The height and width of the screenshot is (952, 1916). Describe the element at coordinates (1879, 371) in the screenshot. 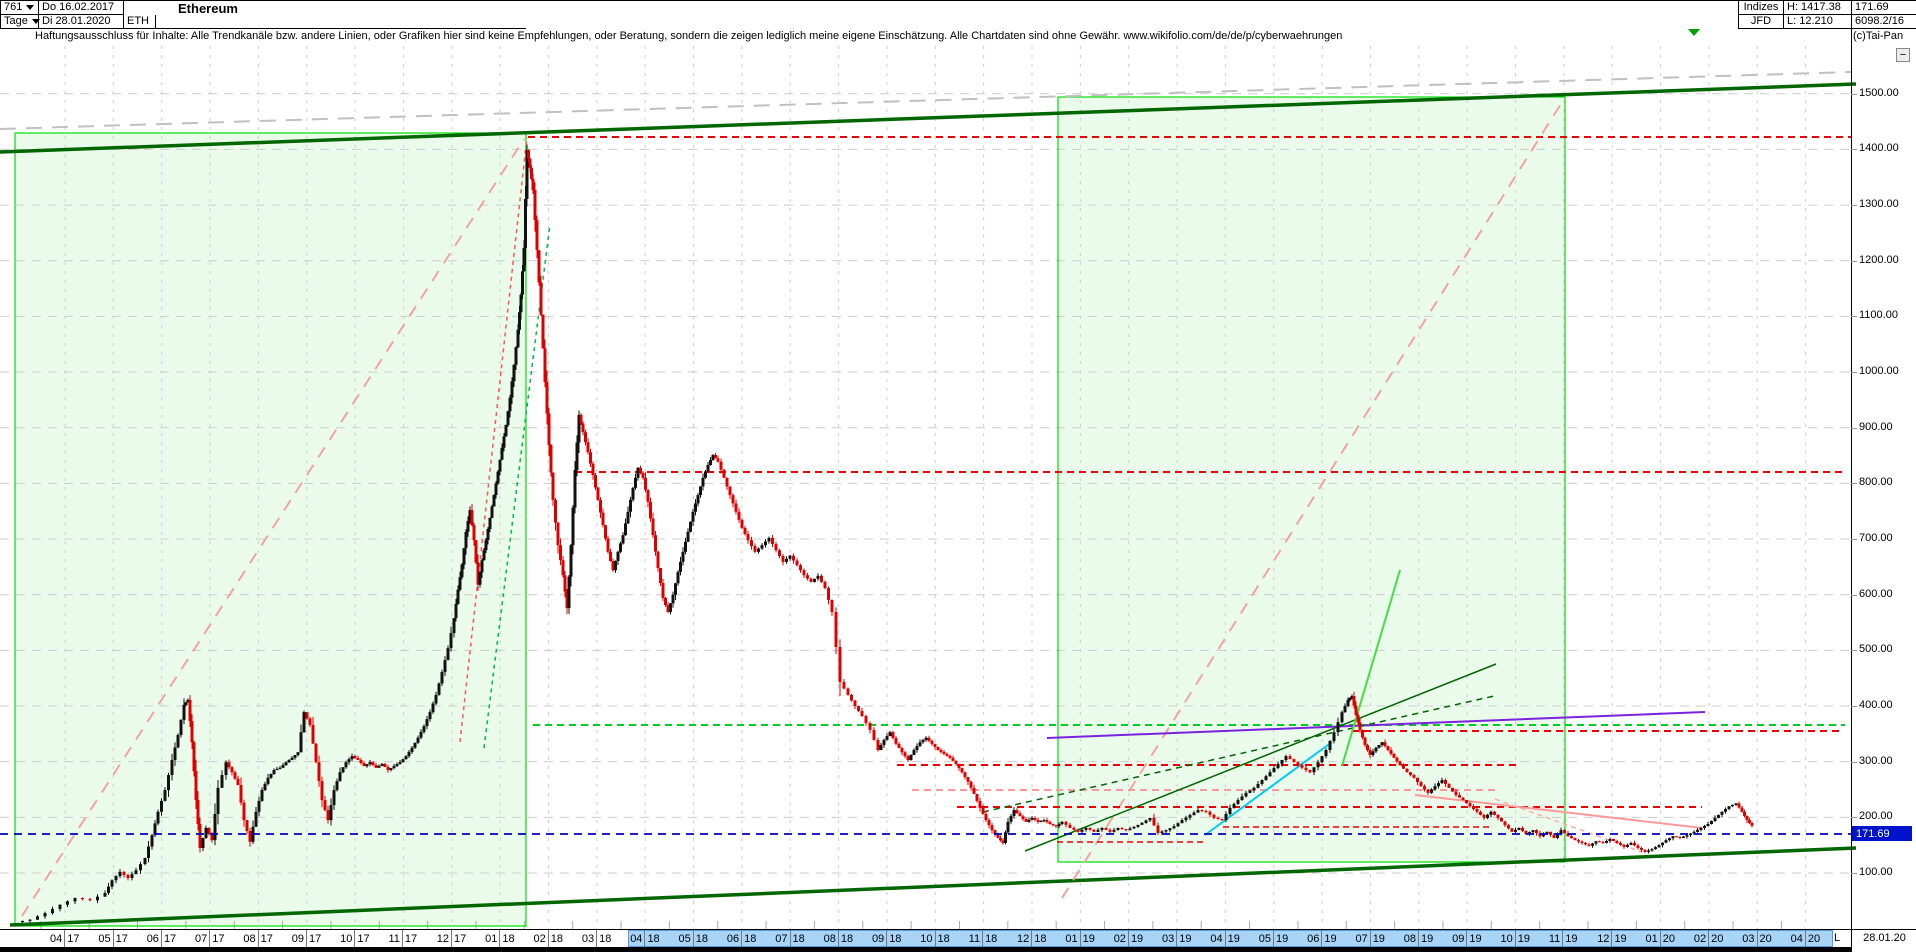

I see `y-axis-label: 1000.00` at that location.